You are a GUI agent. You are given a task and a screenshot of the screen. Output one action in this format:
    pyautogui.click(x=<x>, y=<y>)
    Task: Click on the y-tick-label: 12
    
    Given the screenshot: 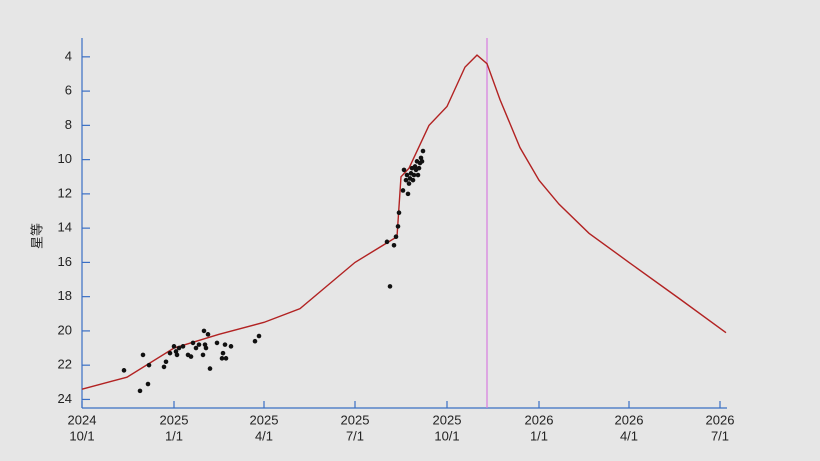 What is the action you would take?
    pyautogui.click(x=65, y=192)
    